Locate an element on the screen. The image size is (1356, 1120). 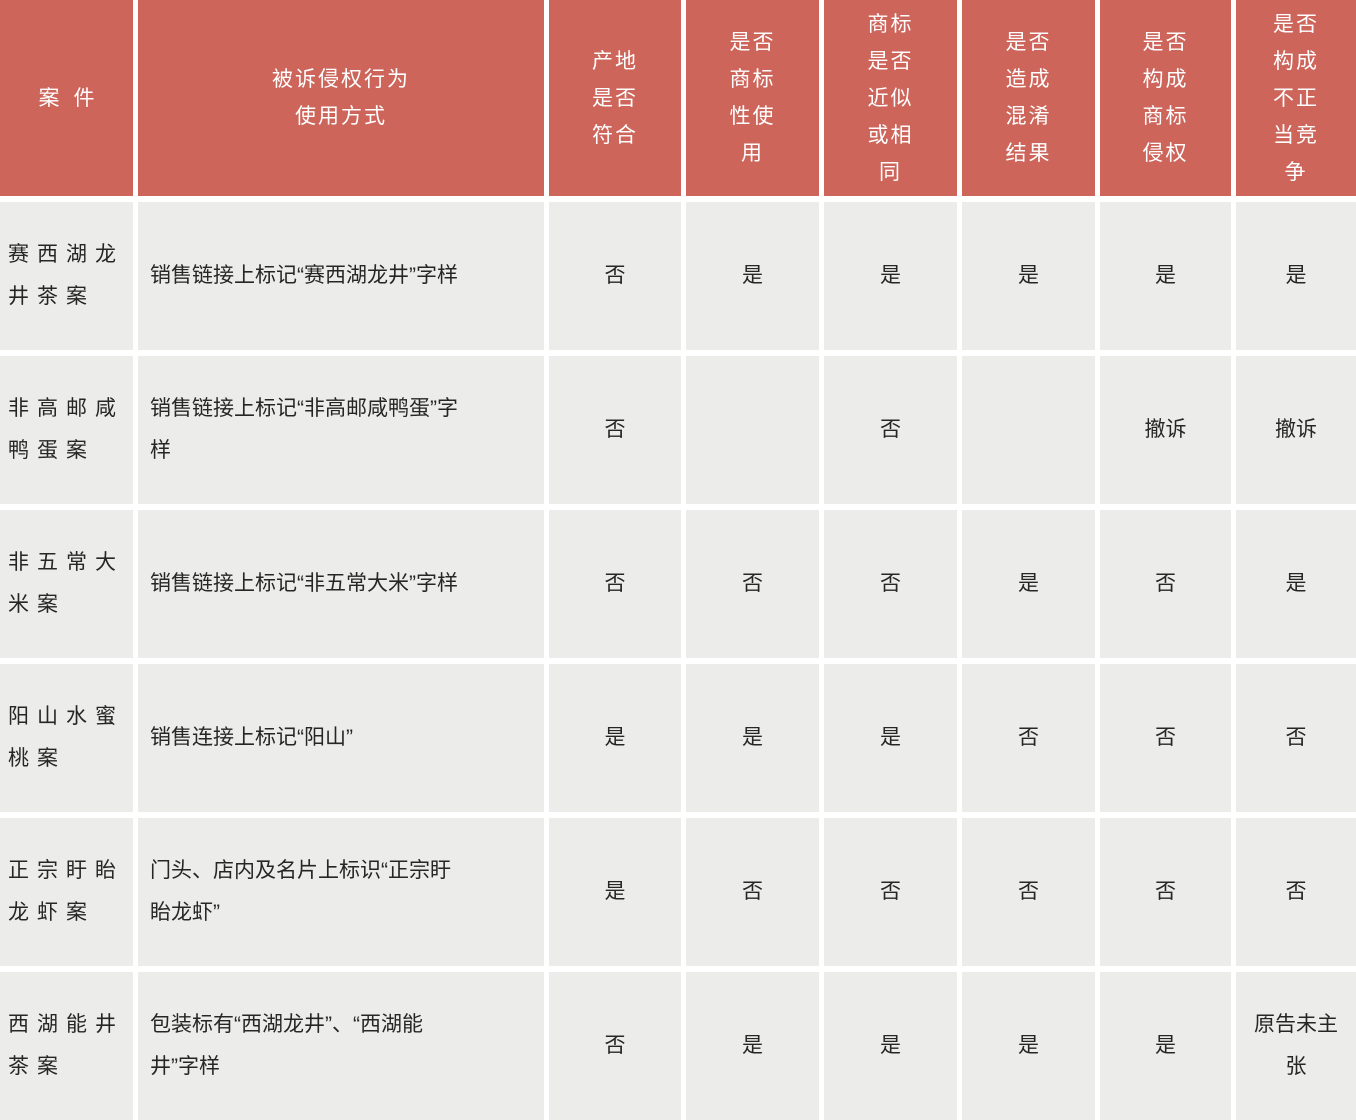
header-case: 案件 is located at coordinates (66, 98).